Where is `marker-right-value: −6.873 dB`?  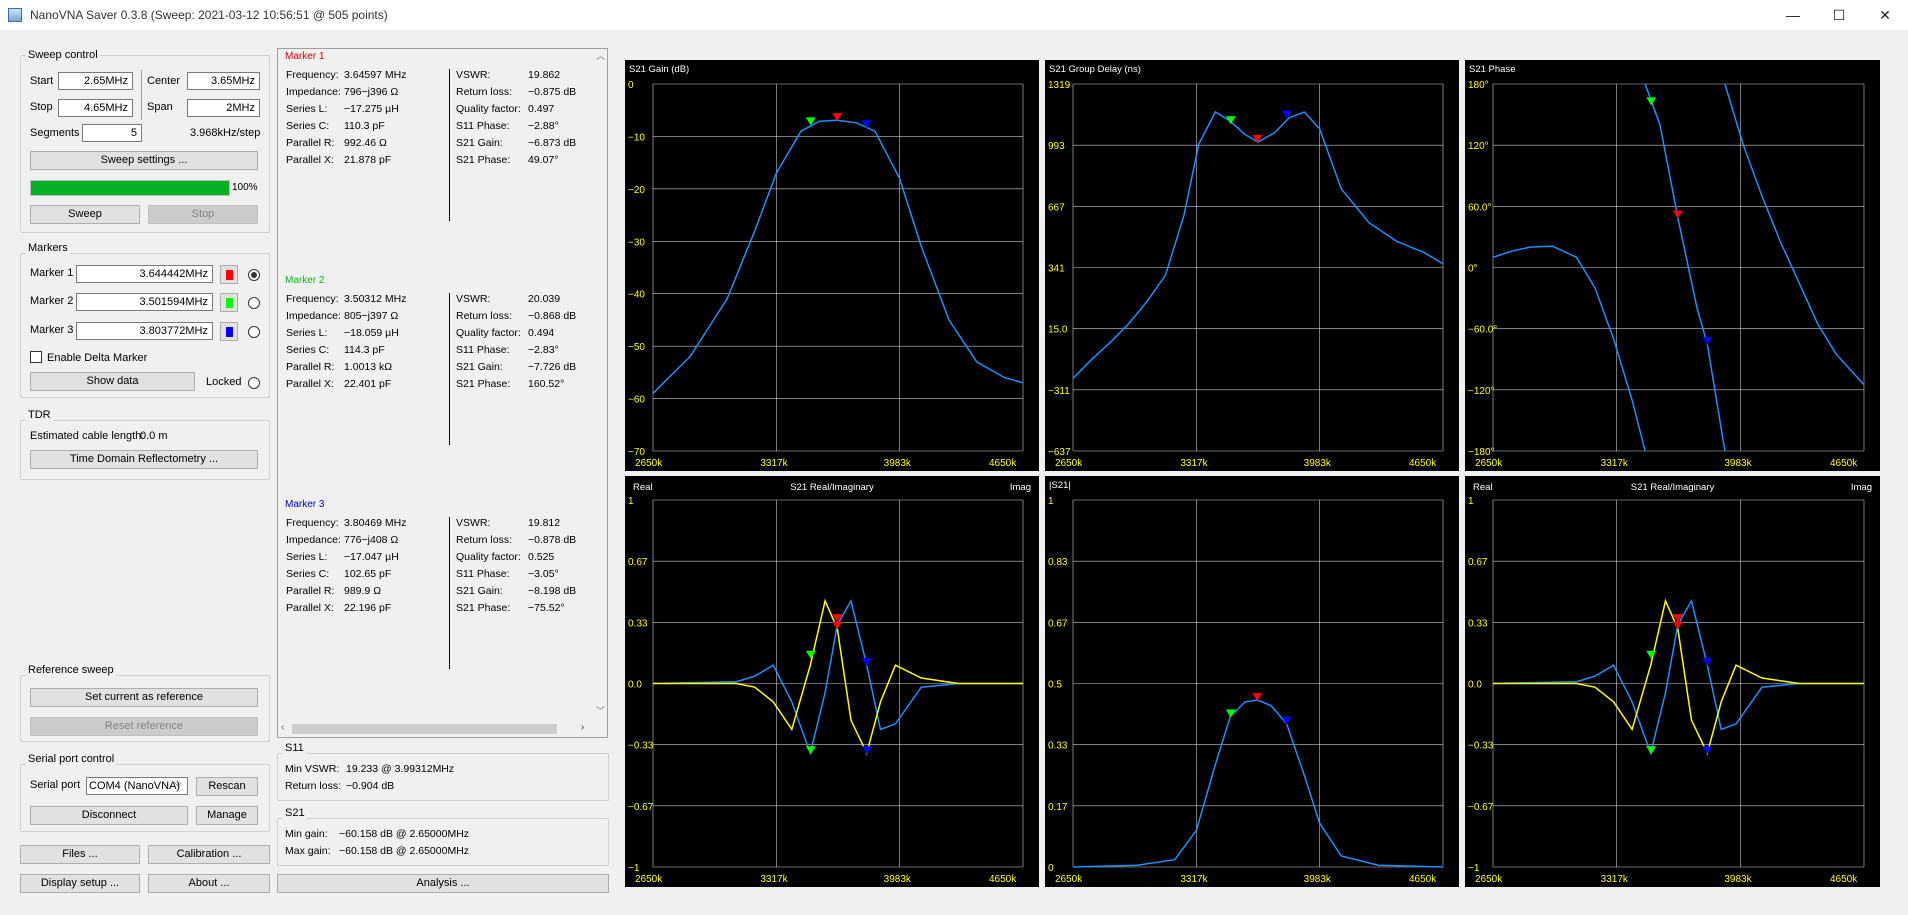 marker-right-value: −6.873 dB is located at coordinates (552, 143).